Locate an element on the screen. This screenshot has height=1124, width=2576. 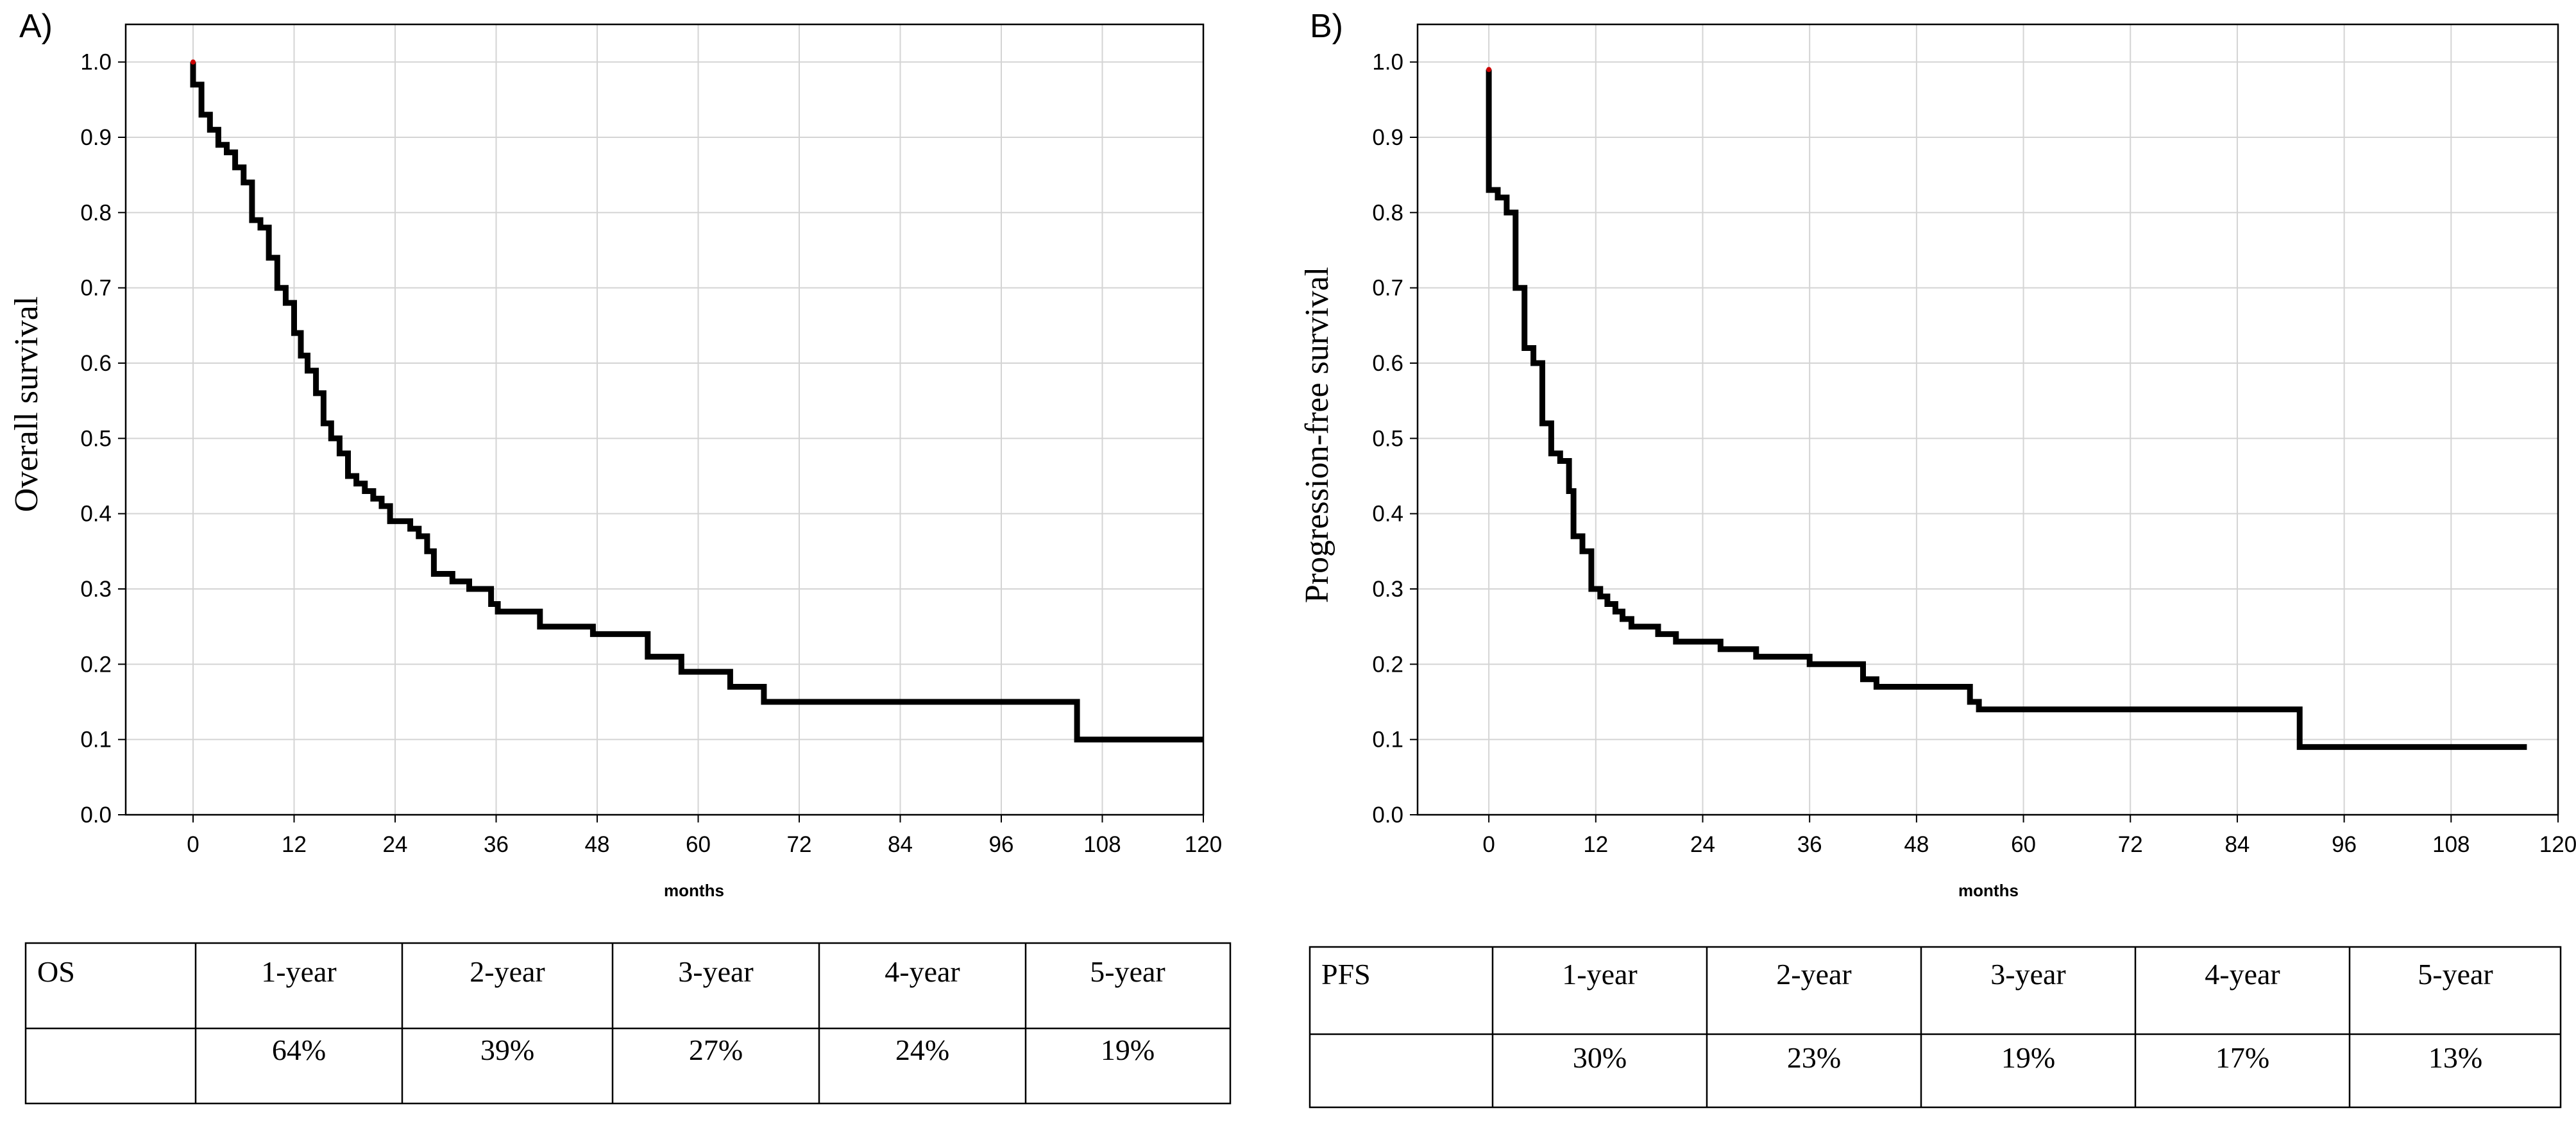
x-tick-label-a: 36 is located at coordinates (496, 845).